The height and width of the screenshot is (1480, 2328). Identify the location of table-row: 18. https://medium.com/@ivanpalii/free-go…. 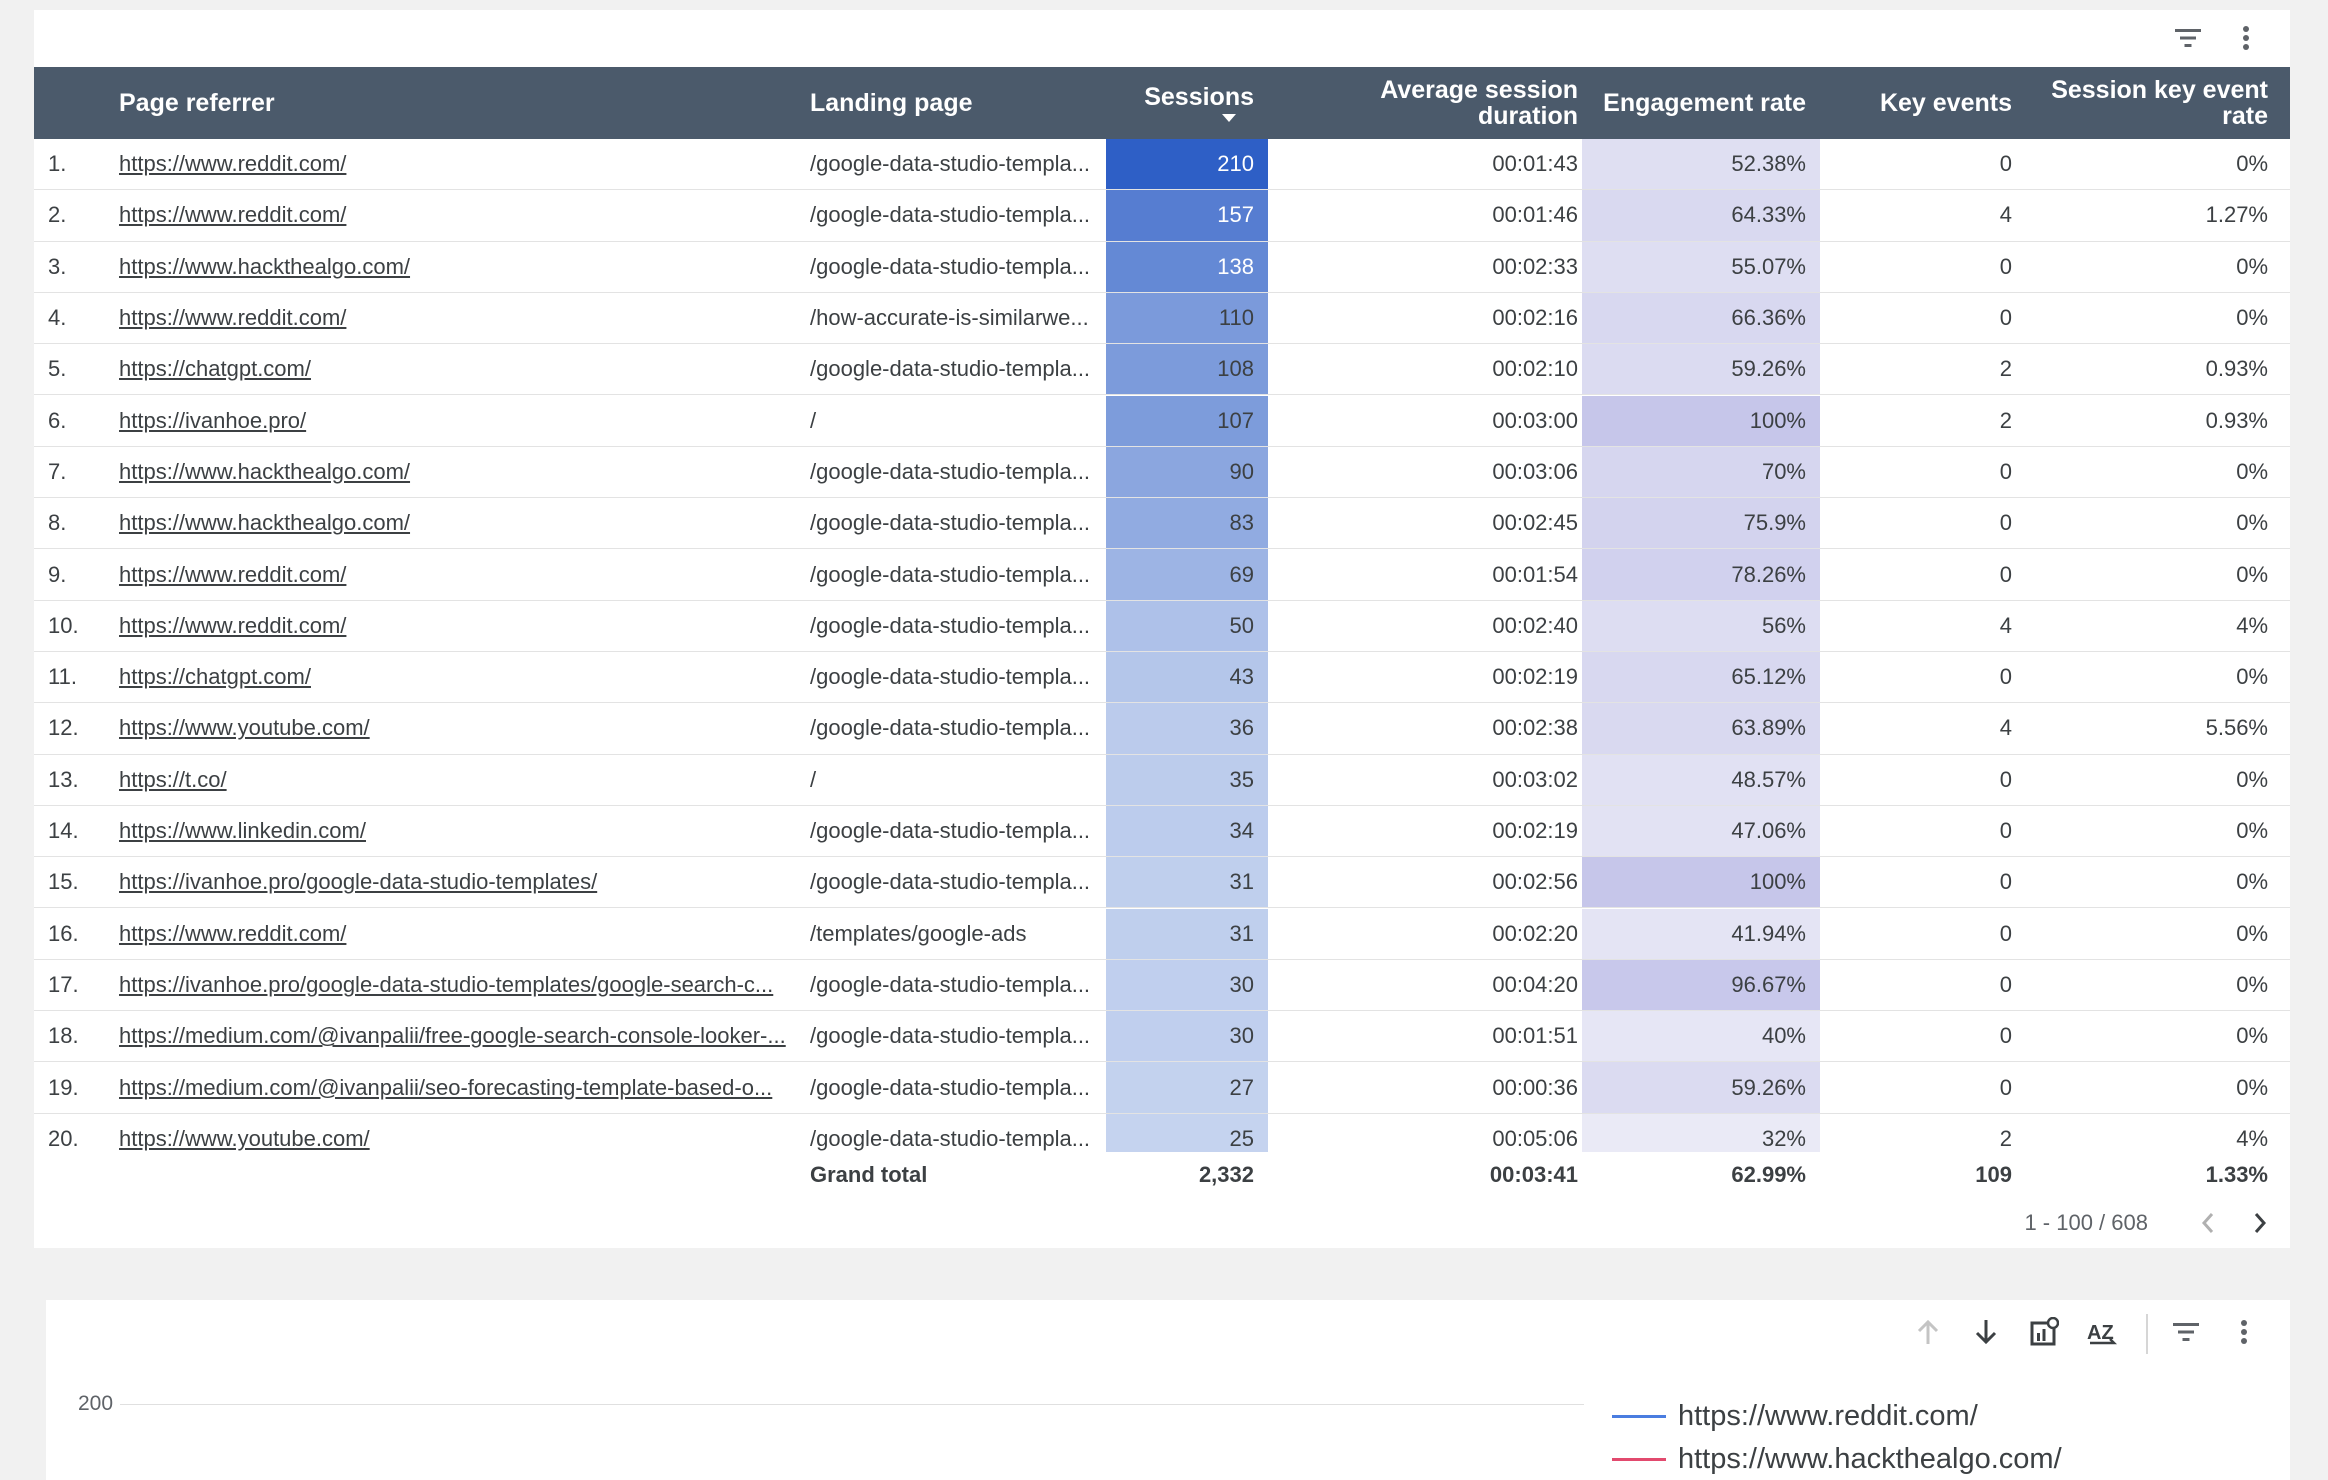
(1162, 1037).